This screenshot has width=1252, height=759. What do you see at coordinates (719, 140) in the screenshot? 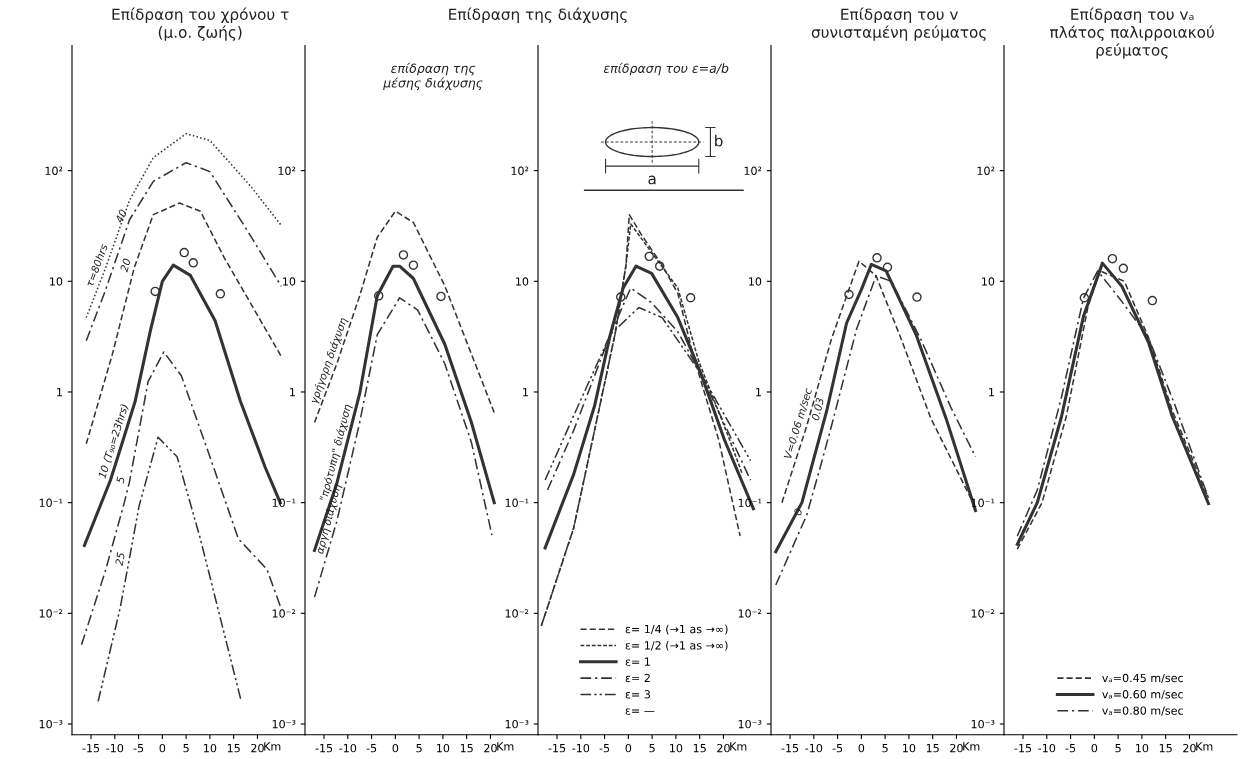
I see `annotation: b` at bounding box center [719, 140].